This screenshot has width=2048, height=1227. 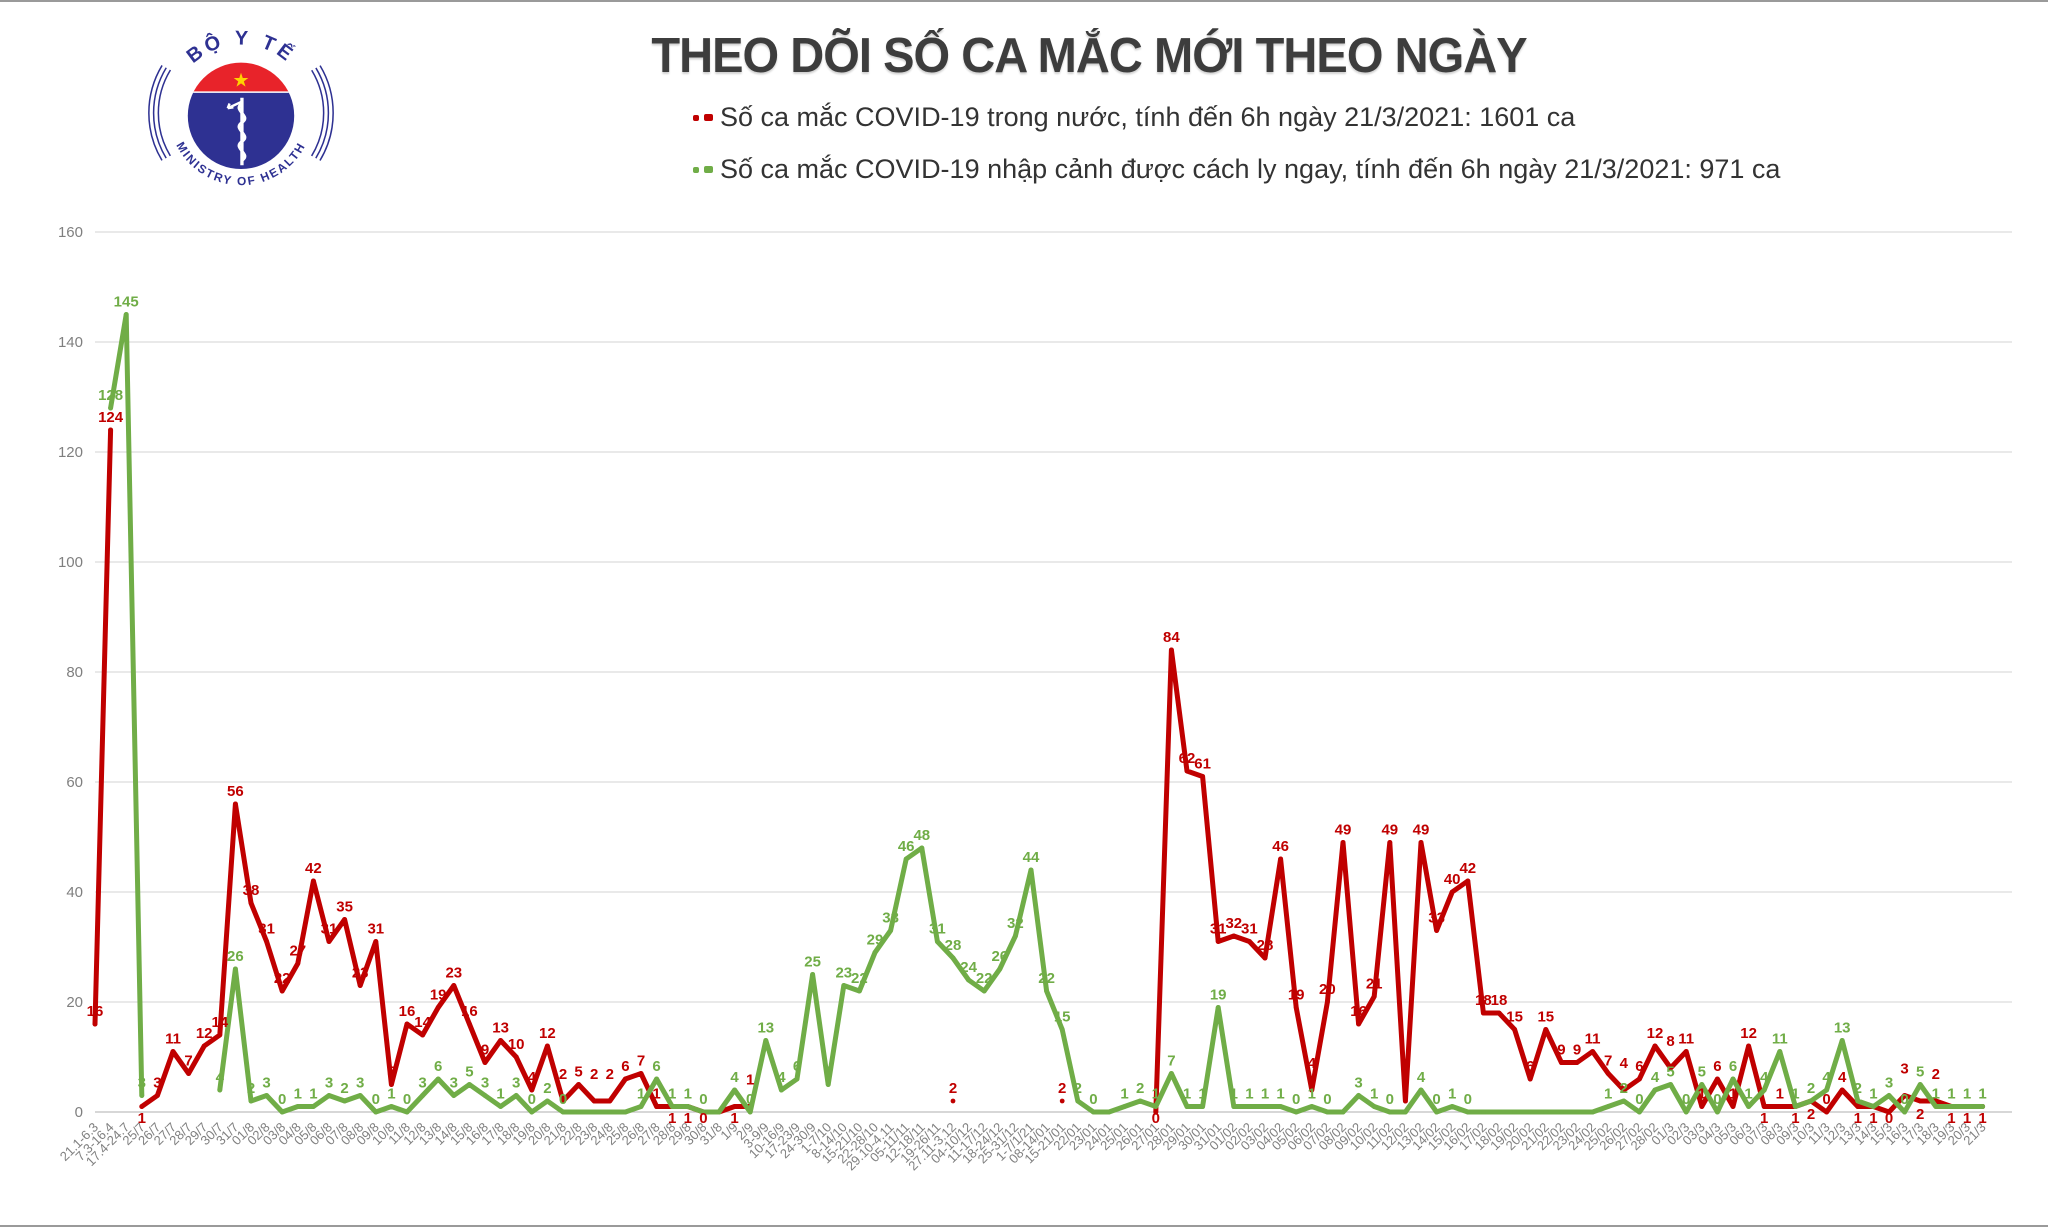 I want to click on svg-text: 44, so click(x=1031, y=857).